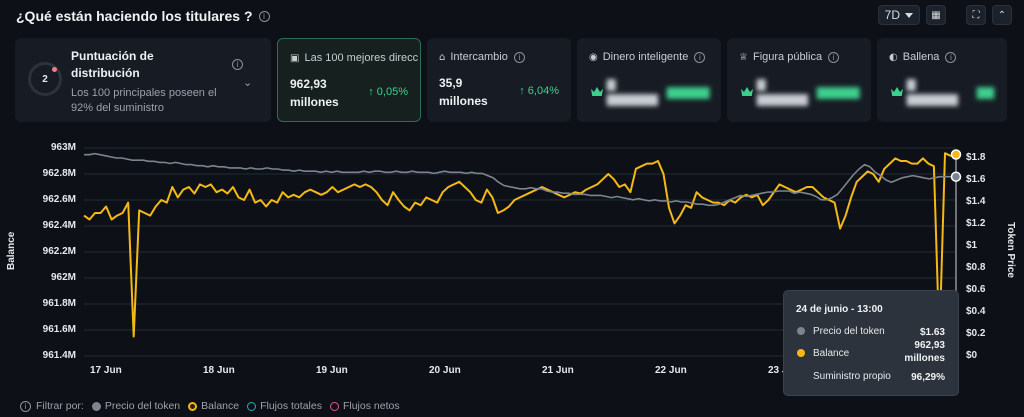 The width and height of the screenshot is (1024, 417). What do you see at coordinates (649, 80) in the screenshot?
I see `smart-money-card: ◉ Dinero inteligente i ▇ ▇▇▇▇▇▇ ▇▇▇▇▇` at bounding box center [649, 80].